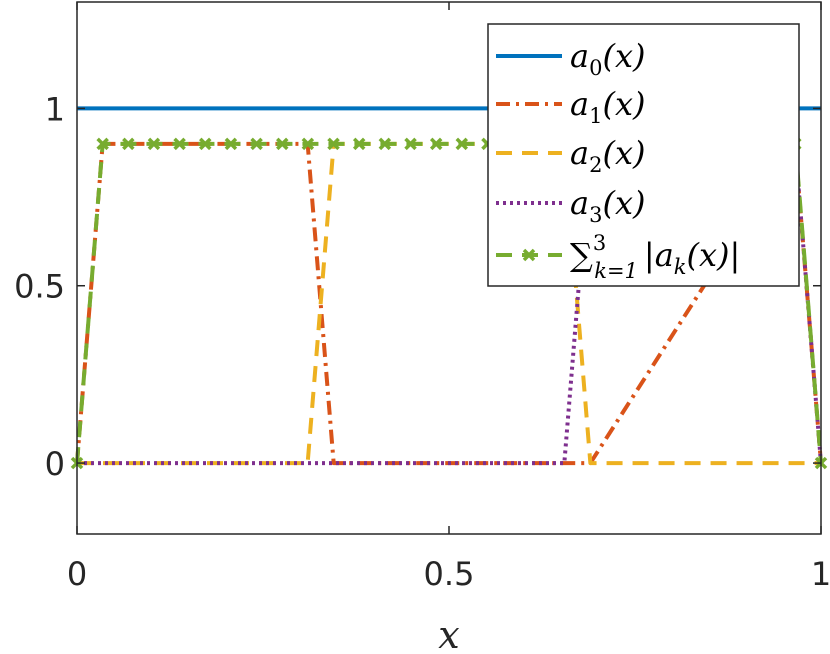 This screenshot has width=830, height=654. Describe the element at coordinates (39, 287) in the screenshot. I see `y-tick-label: 0.5` at that location.